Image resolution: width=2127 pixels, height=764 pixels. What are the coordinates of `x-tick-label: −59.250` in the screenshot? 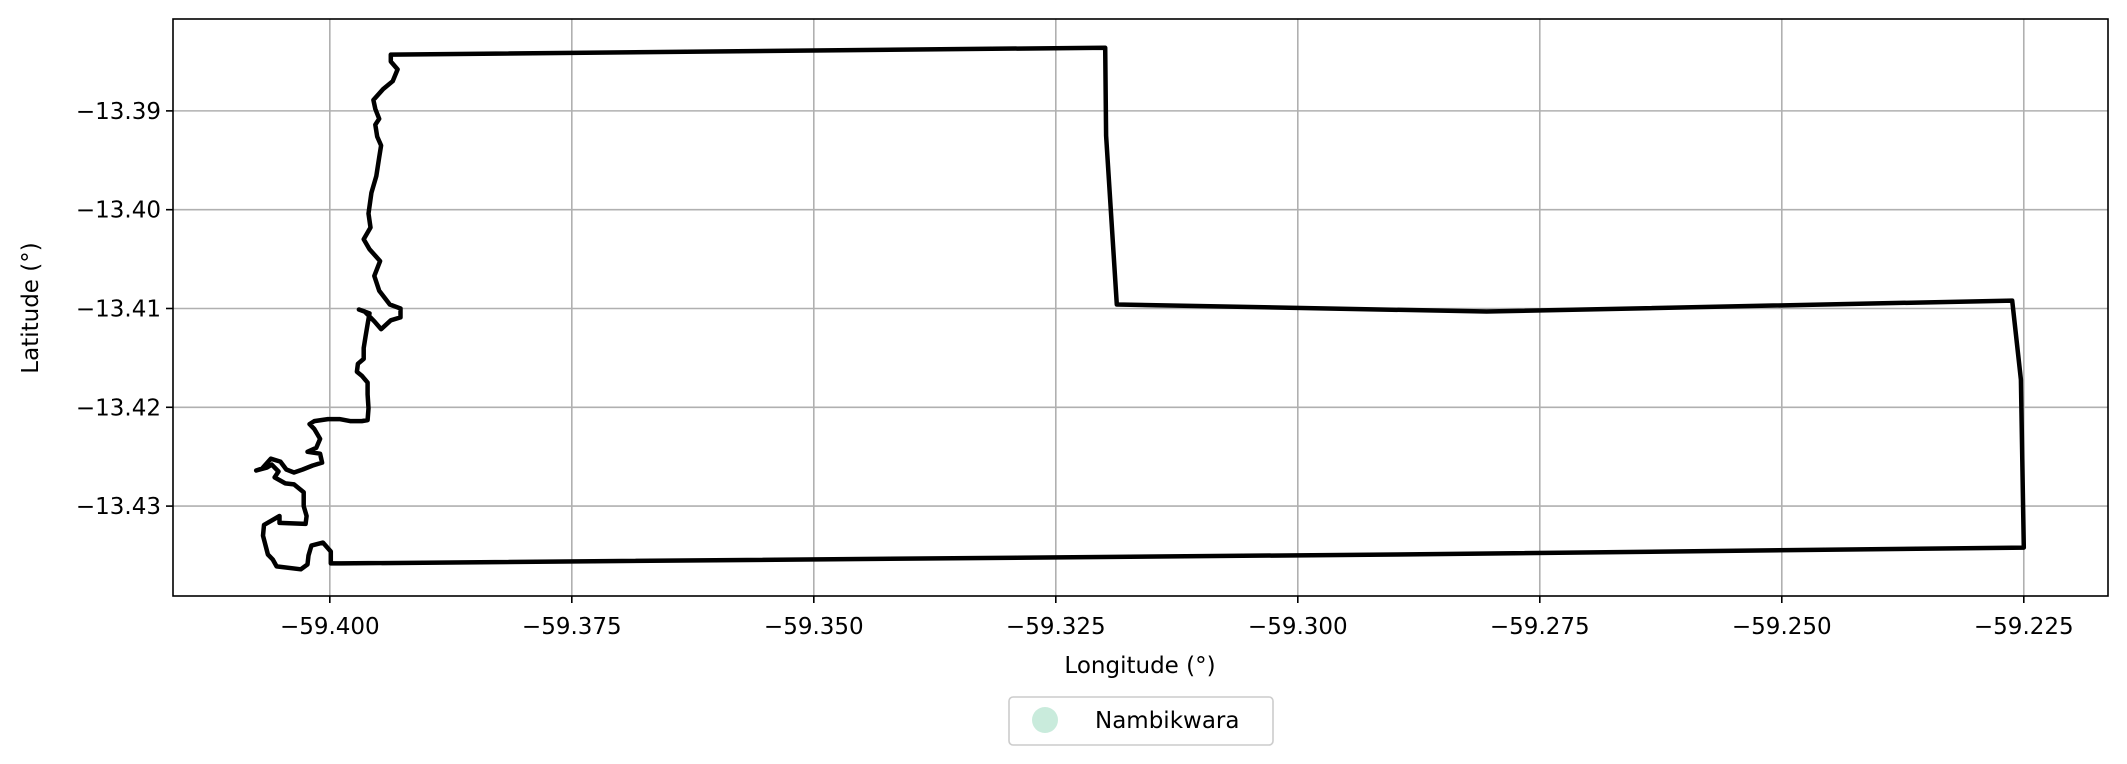 It's located at (1782, 627).